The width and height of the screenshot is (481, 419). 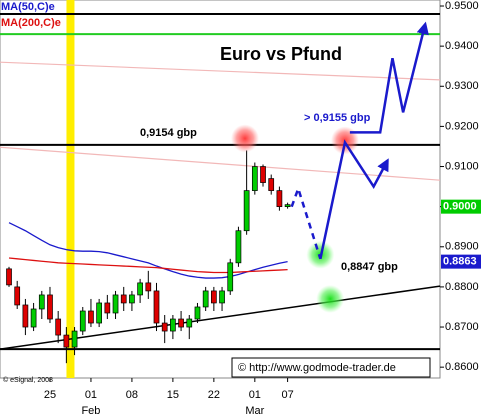 What do you see at coordinates (254, 411) in the screenshot?
I see `month-label: Mar` at bounding box center [254, 411].